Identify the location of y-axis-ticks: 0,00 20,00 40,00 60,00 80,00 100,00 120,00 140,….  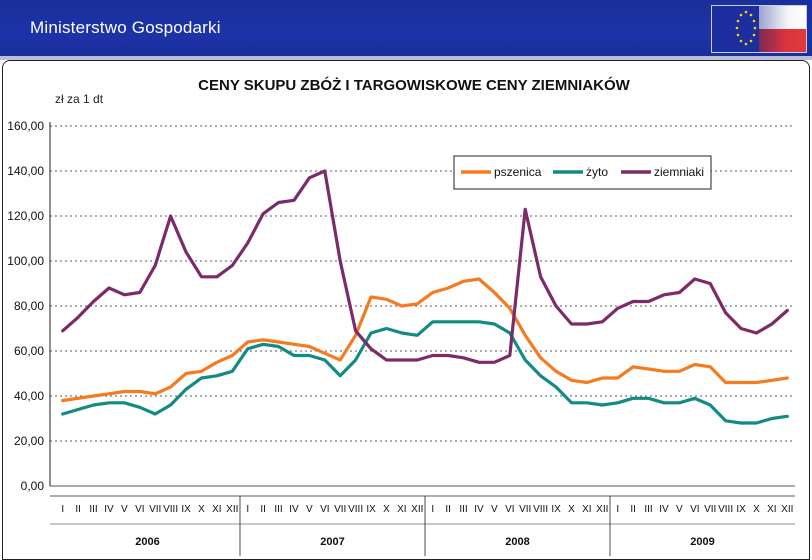
(25, 306).